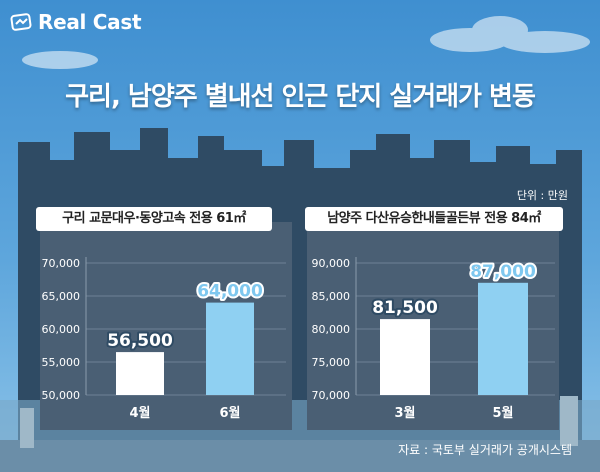 The height and width of the screenshot is (472, 600). Describe the element at coordinates (21, 22) in the screenshot. I see `realcast-logo-icon` at that location.